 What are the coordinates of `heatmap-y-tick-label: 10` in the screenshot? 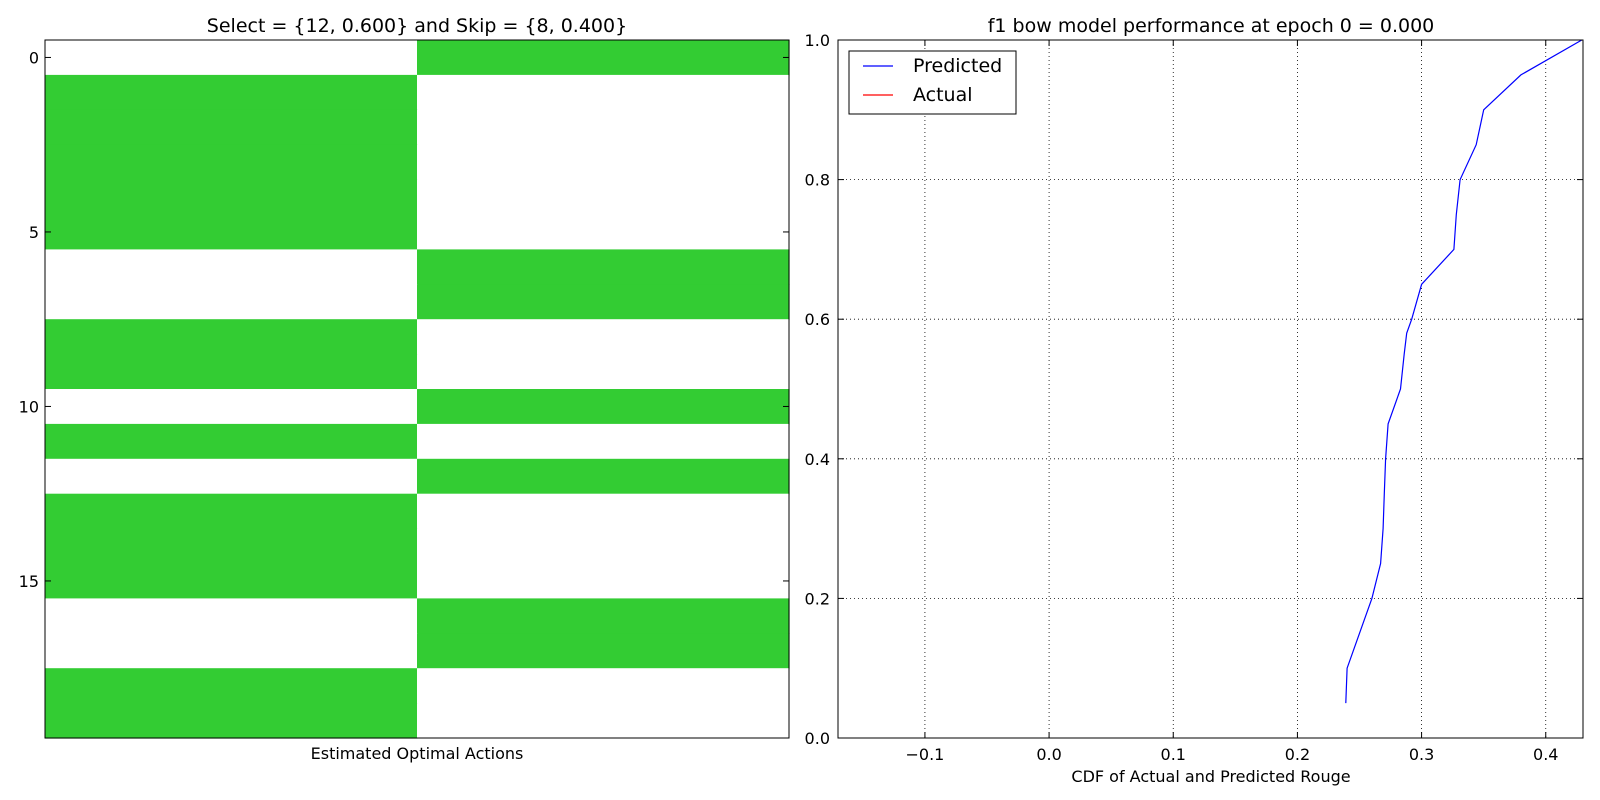 It's located at (29, 406).